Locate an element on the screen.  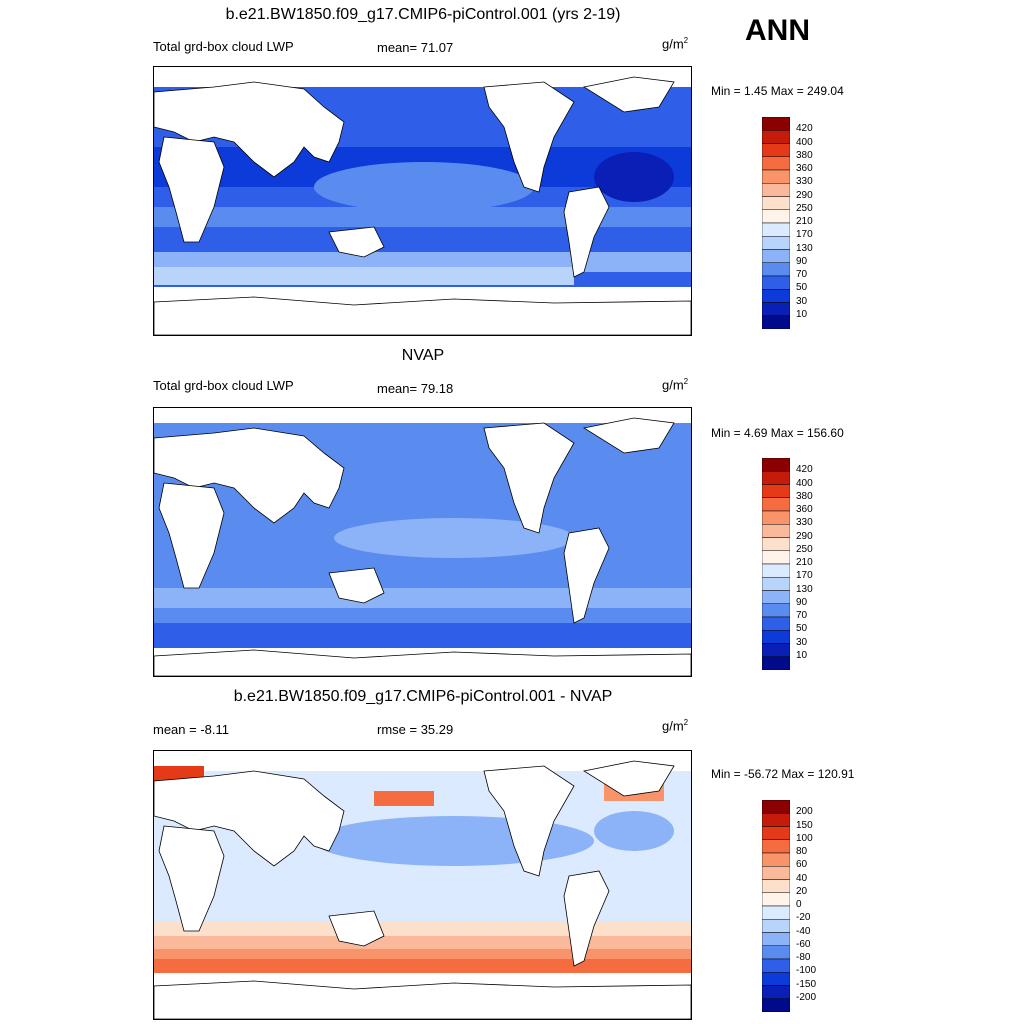
panel2-colorbar is located at coordinates (776, 564).